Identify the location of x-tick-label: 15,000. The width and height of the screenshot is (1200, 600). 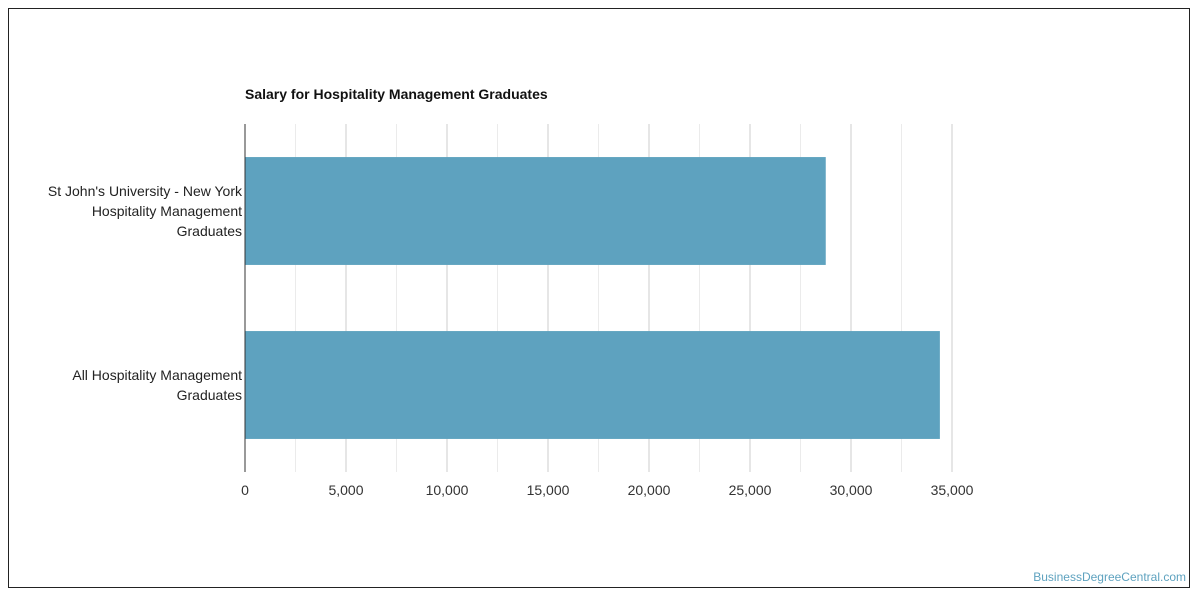
(548, 490).